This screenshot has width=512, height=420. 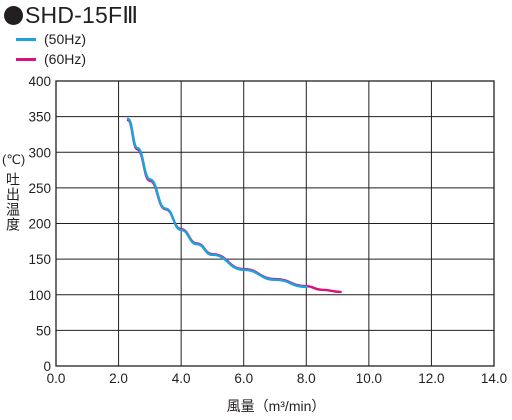 What do you see at coordinates (118, 378) in the screenshot?
I see `x-tick-label: 2.0` at bounding box center [118, 378].